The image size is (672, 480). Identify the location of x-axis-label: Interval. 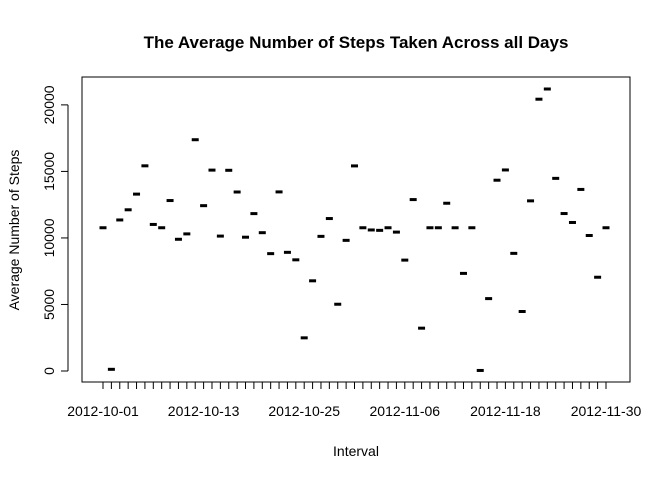
(356, 451).